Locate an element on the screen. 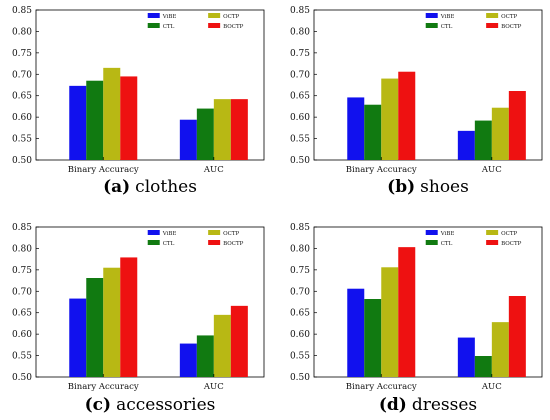 The height and width of the screenshot is (420, 550). panel-caption: (d) dresses is located at coordinates (428, 405).